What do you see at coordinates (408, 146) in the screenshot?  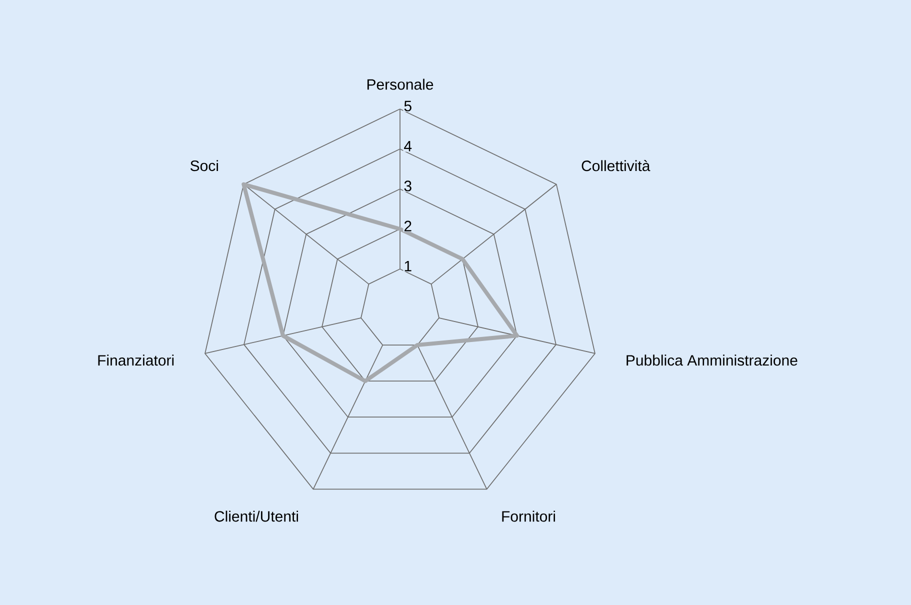 I see `y-tick-label: 4` at bounding box center [408, 146].